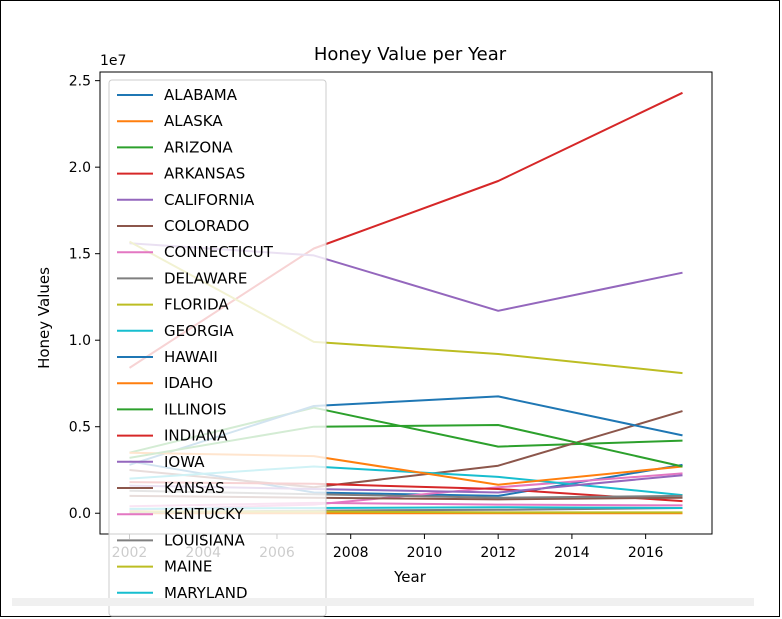  What do you see at coordinates (498, 553) in the screenshot?
I see `x-tick-label: 2012` at bounding box center [498, 553].